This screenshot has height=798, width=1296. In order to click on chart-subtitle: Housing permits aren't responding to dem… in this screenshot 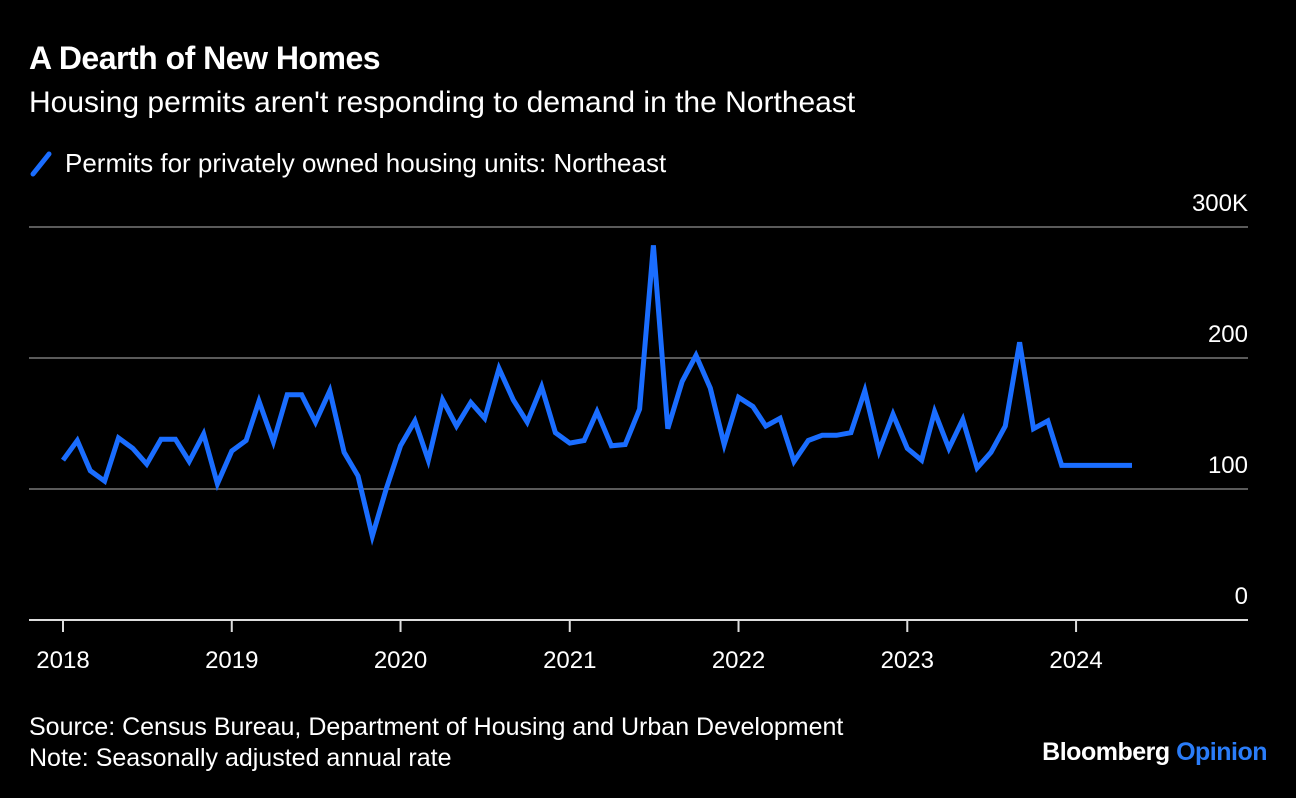, I will do `click(442, 102)`.